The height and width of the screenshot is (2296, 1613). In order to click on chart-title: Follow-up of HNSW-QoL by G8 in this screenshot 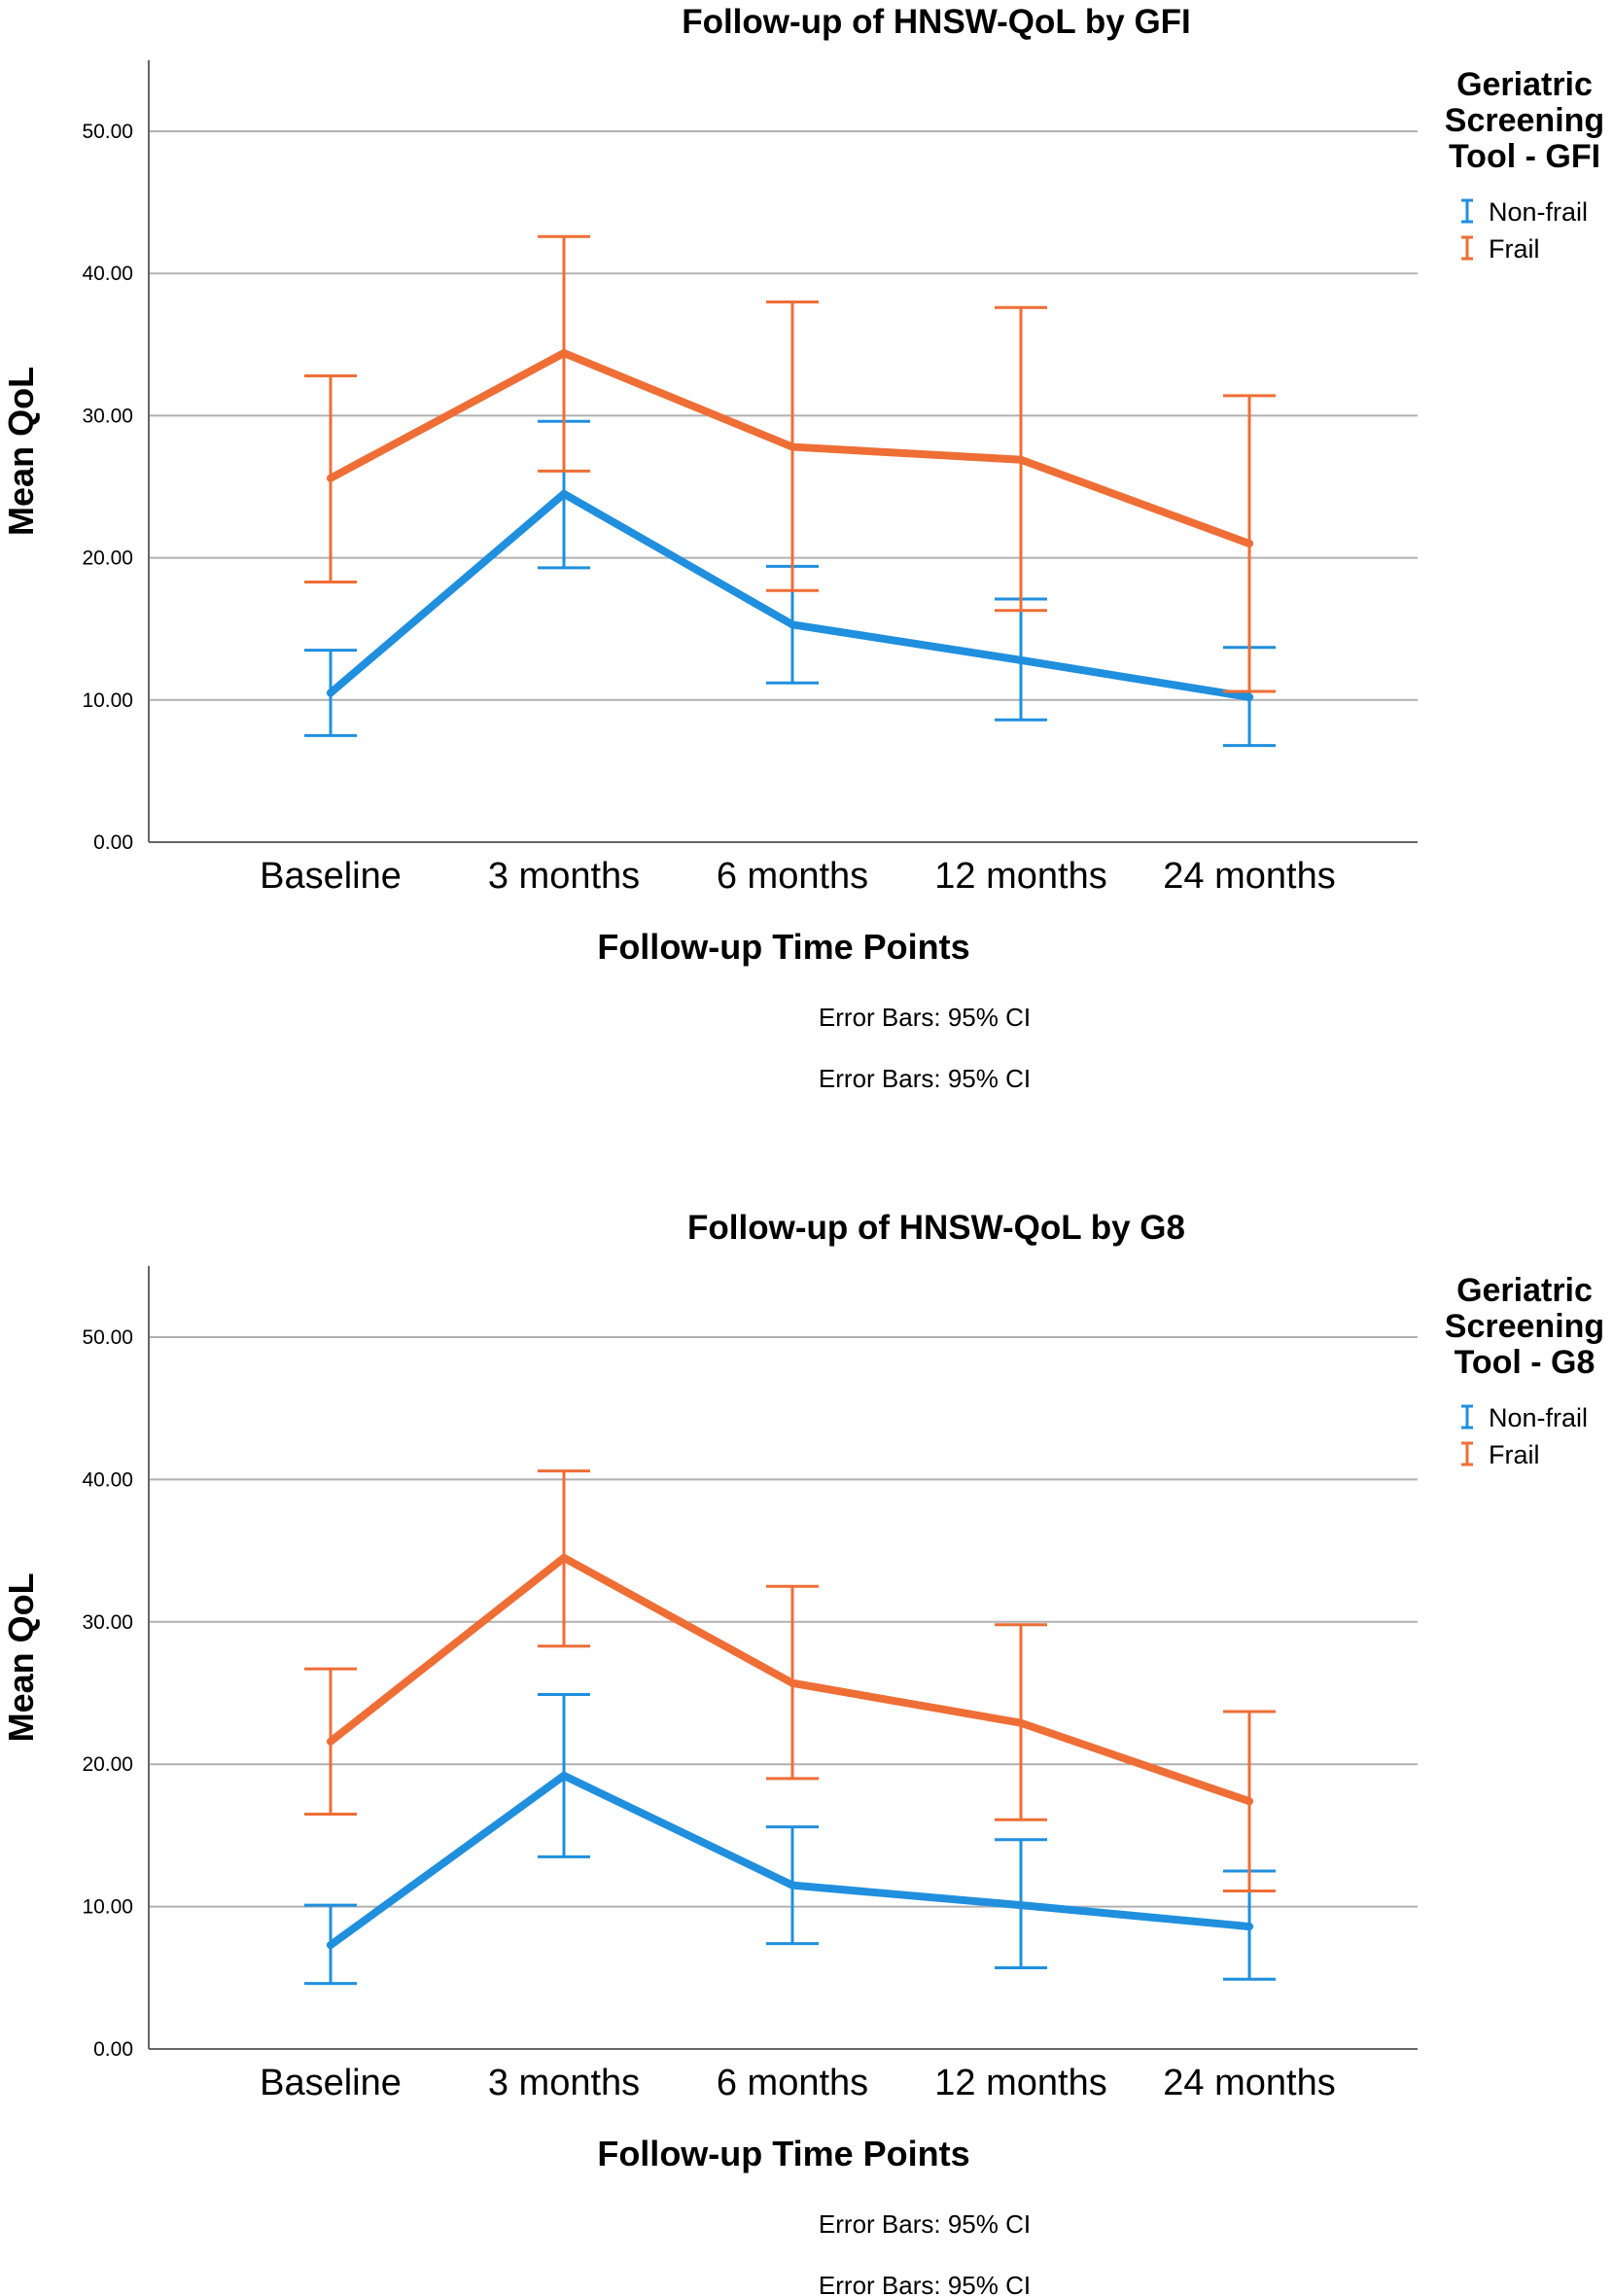, I will do `click(936, 1228)`.